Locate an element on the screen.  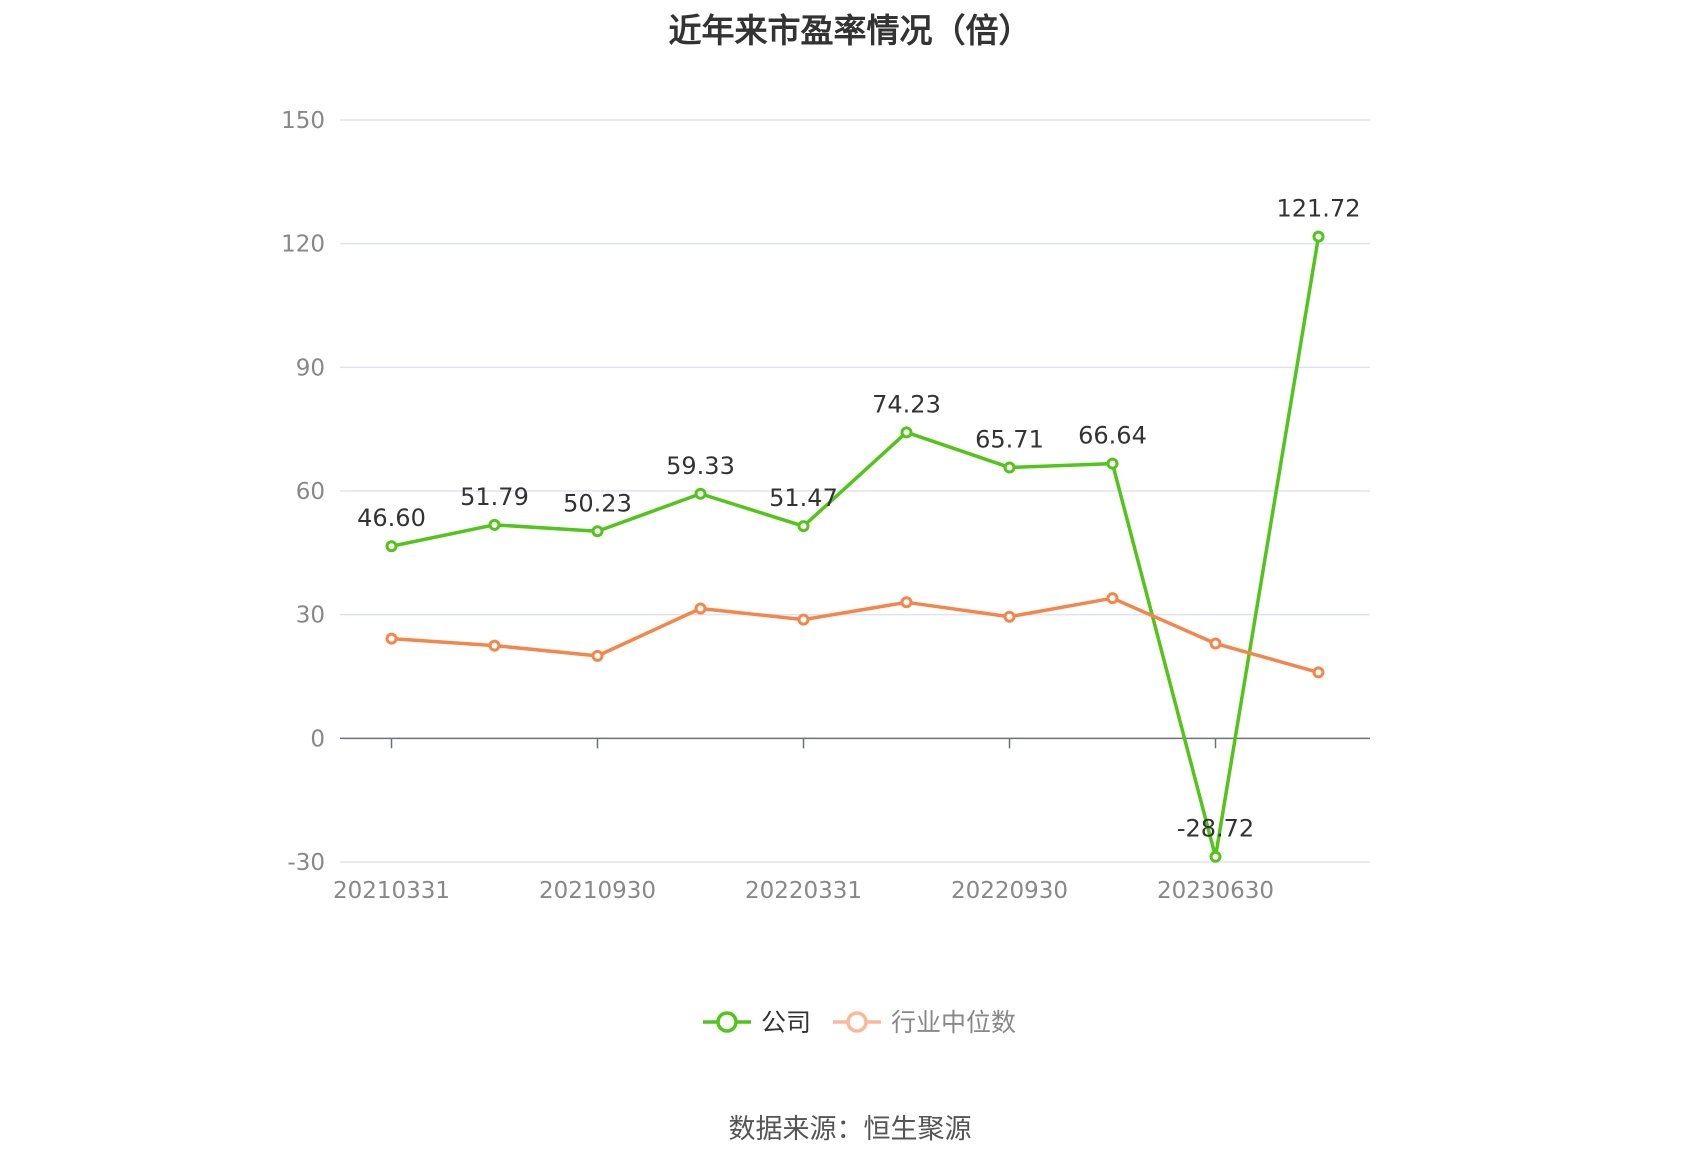
legend-item-industry: 行业中位数 is located at coordinates (924, 1022).